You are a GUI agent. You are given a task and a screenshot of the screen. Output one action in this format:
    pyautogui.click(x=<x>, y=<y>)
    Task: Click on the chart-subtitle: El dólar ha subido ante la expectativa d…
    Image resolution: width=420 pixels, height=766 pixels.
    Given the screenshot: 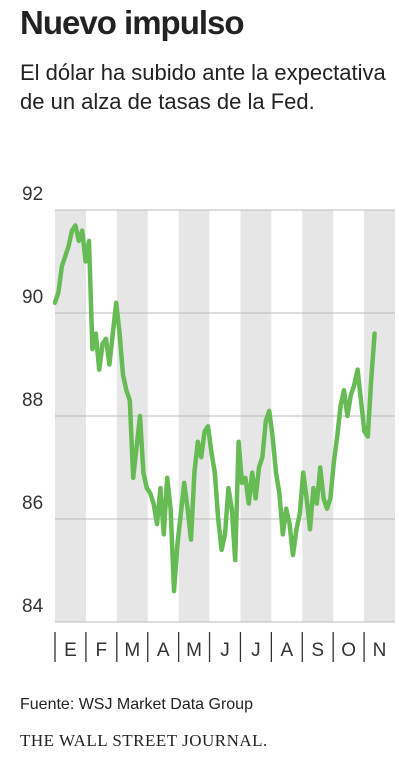 What is the action you would take?
    pyautogui.click(x=203, y=87)
    